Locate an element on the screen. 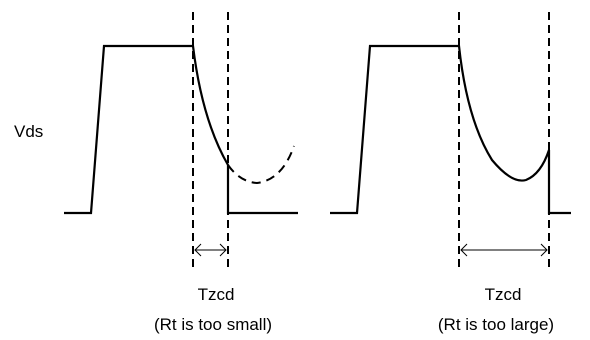 The height and width of the screenshot is (340, 590). vds-label: Vds is located at coordinates (28, 131).